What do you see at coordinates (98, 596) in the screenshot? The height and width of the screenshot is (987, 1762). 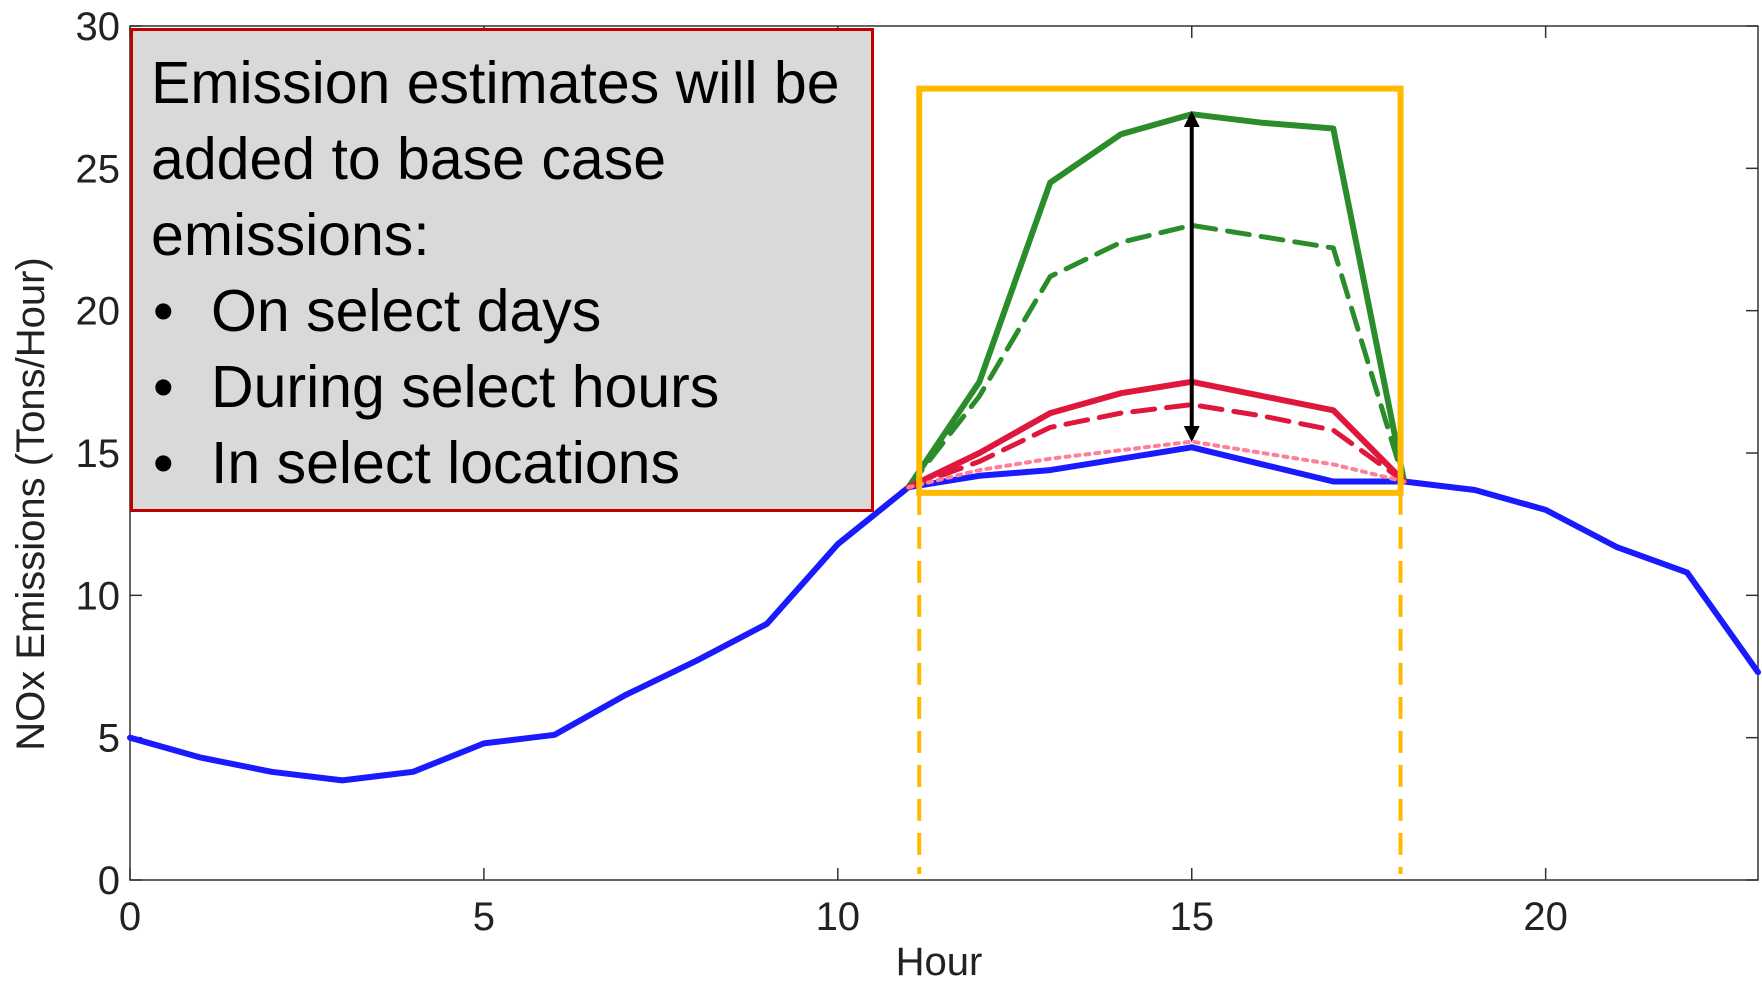 I see `y-tick-label: 10` at bounding box center [98, 596].